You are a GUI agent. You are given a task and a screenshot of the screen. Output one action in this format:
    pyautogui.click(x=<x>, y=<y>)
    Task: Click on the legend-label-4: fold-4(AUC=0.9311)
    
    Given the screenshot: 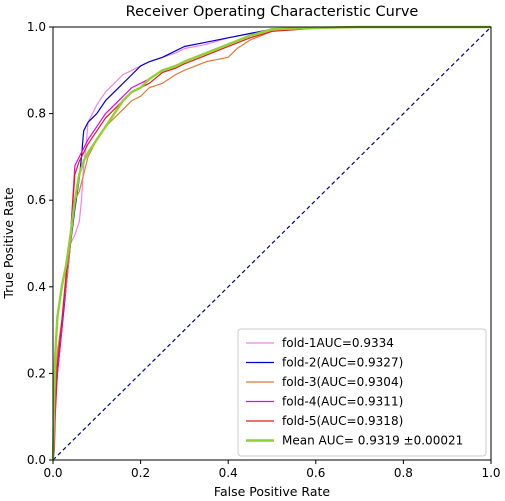 What is the action you would take?
    pyautogui.click(x=342, y=402)
    